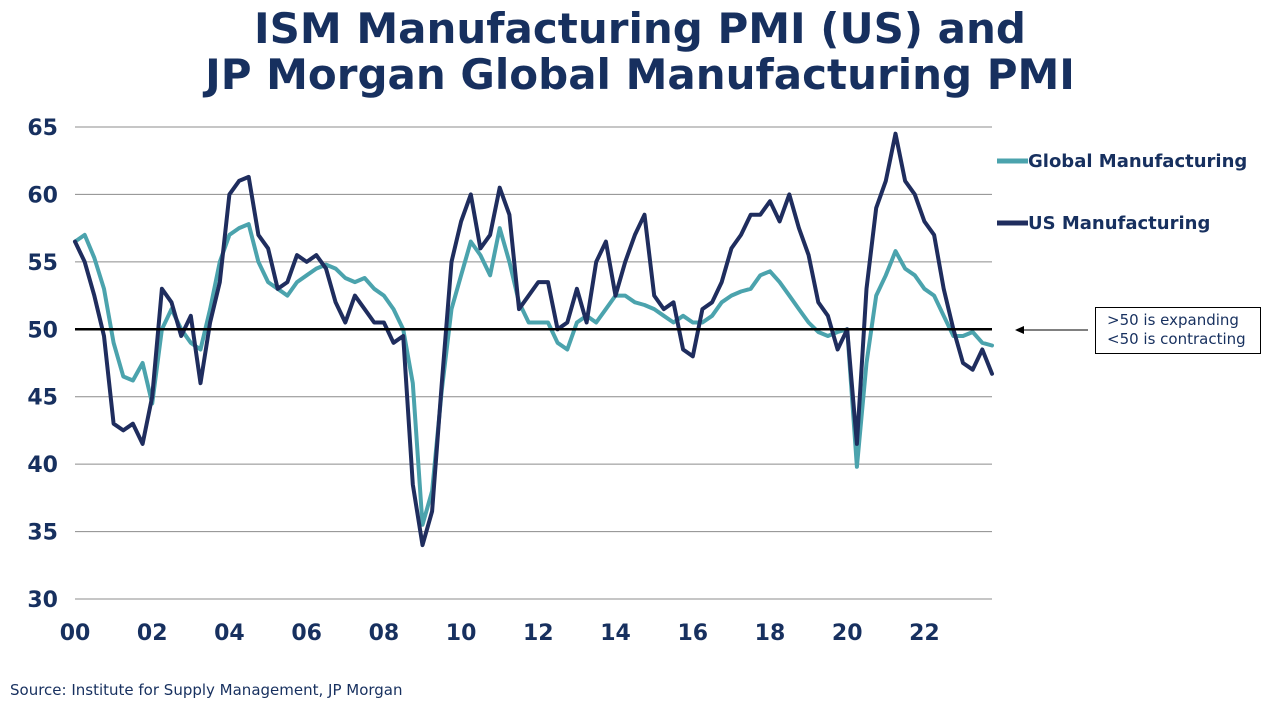  Describe the element at coordinates (229, 633) in the screenshot. I see `x-tick-label: 04` at that location.